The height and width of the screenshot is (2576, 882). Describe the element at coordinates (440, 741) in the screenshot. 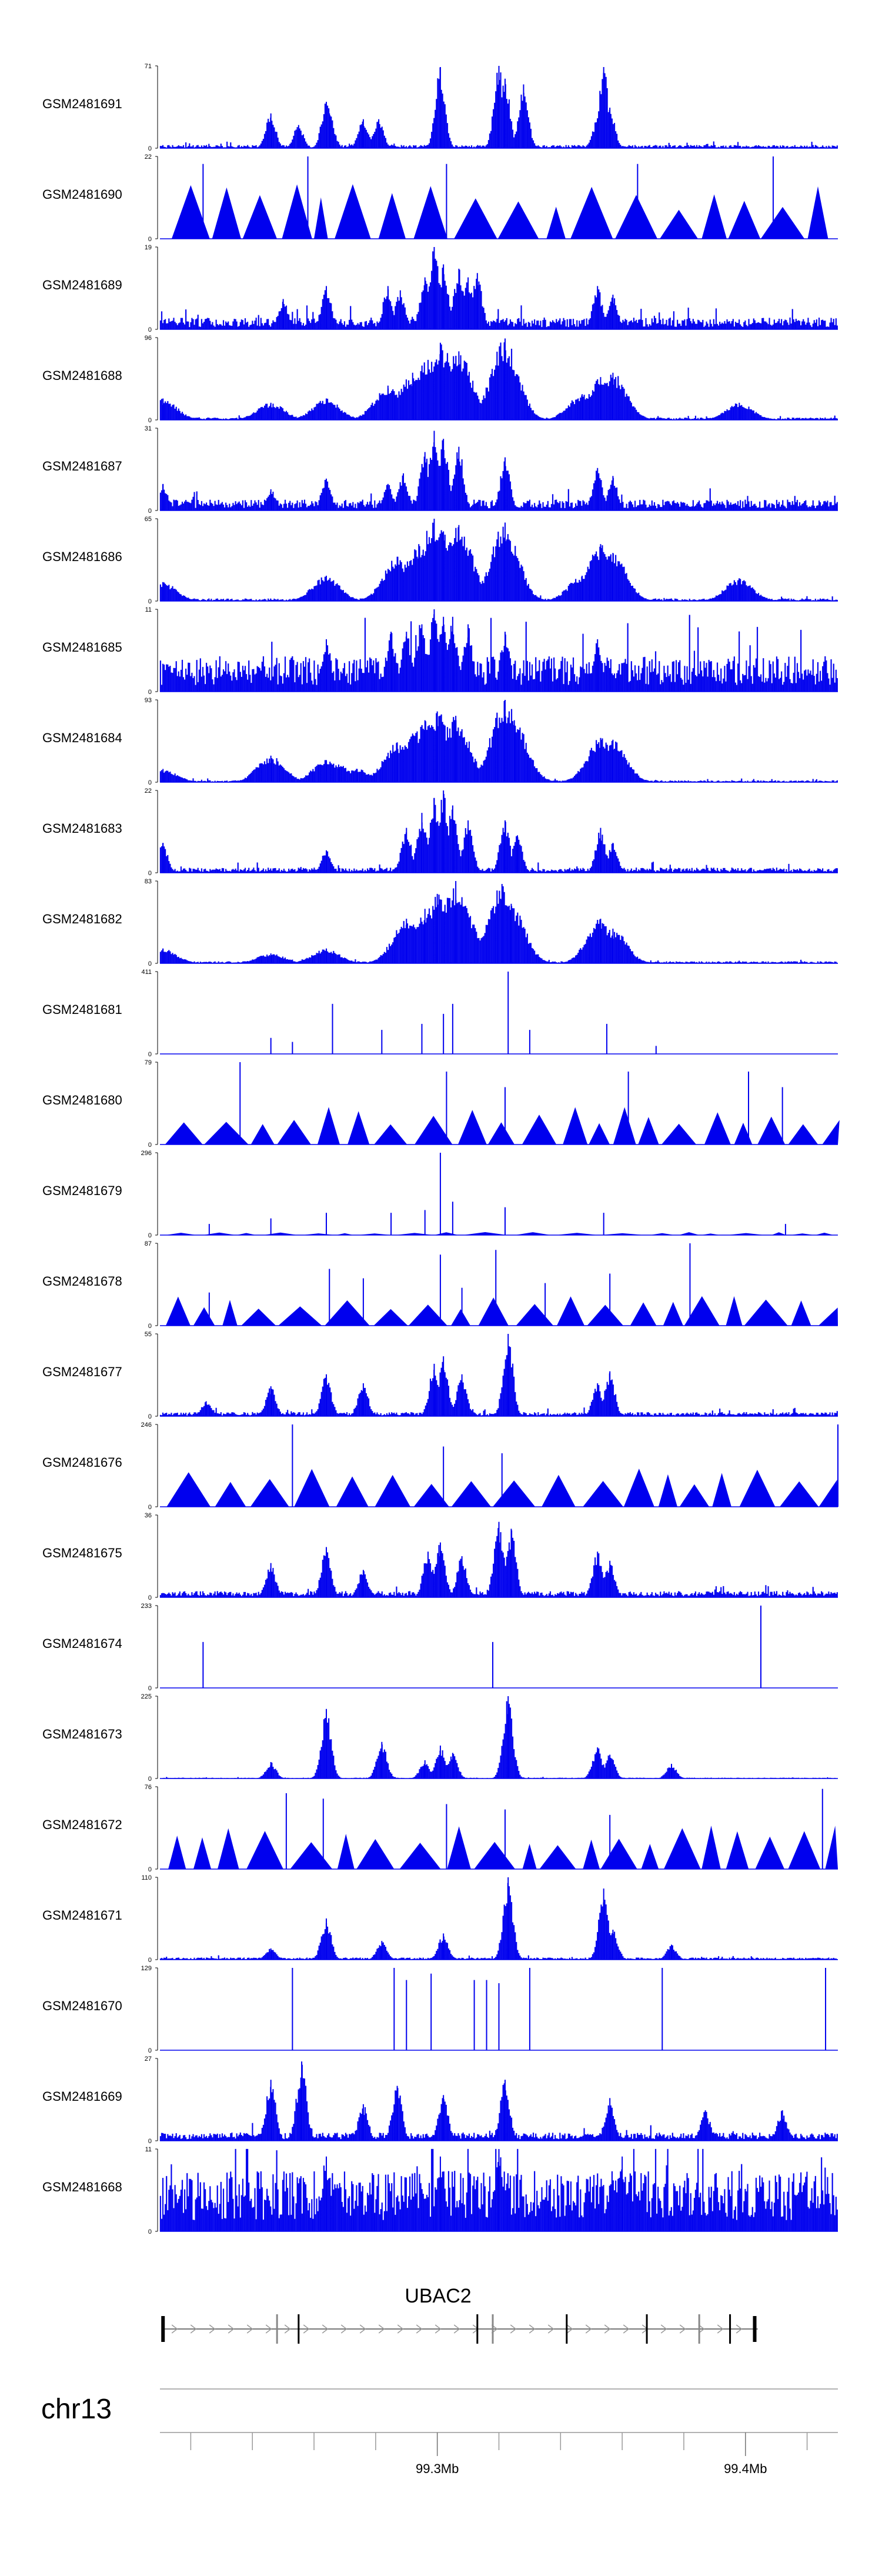

I see `track-GSM2481684: GSM2481684 93 0` at that location.